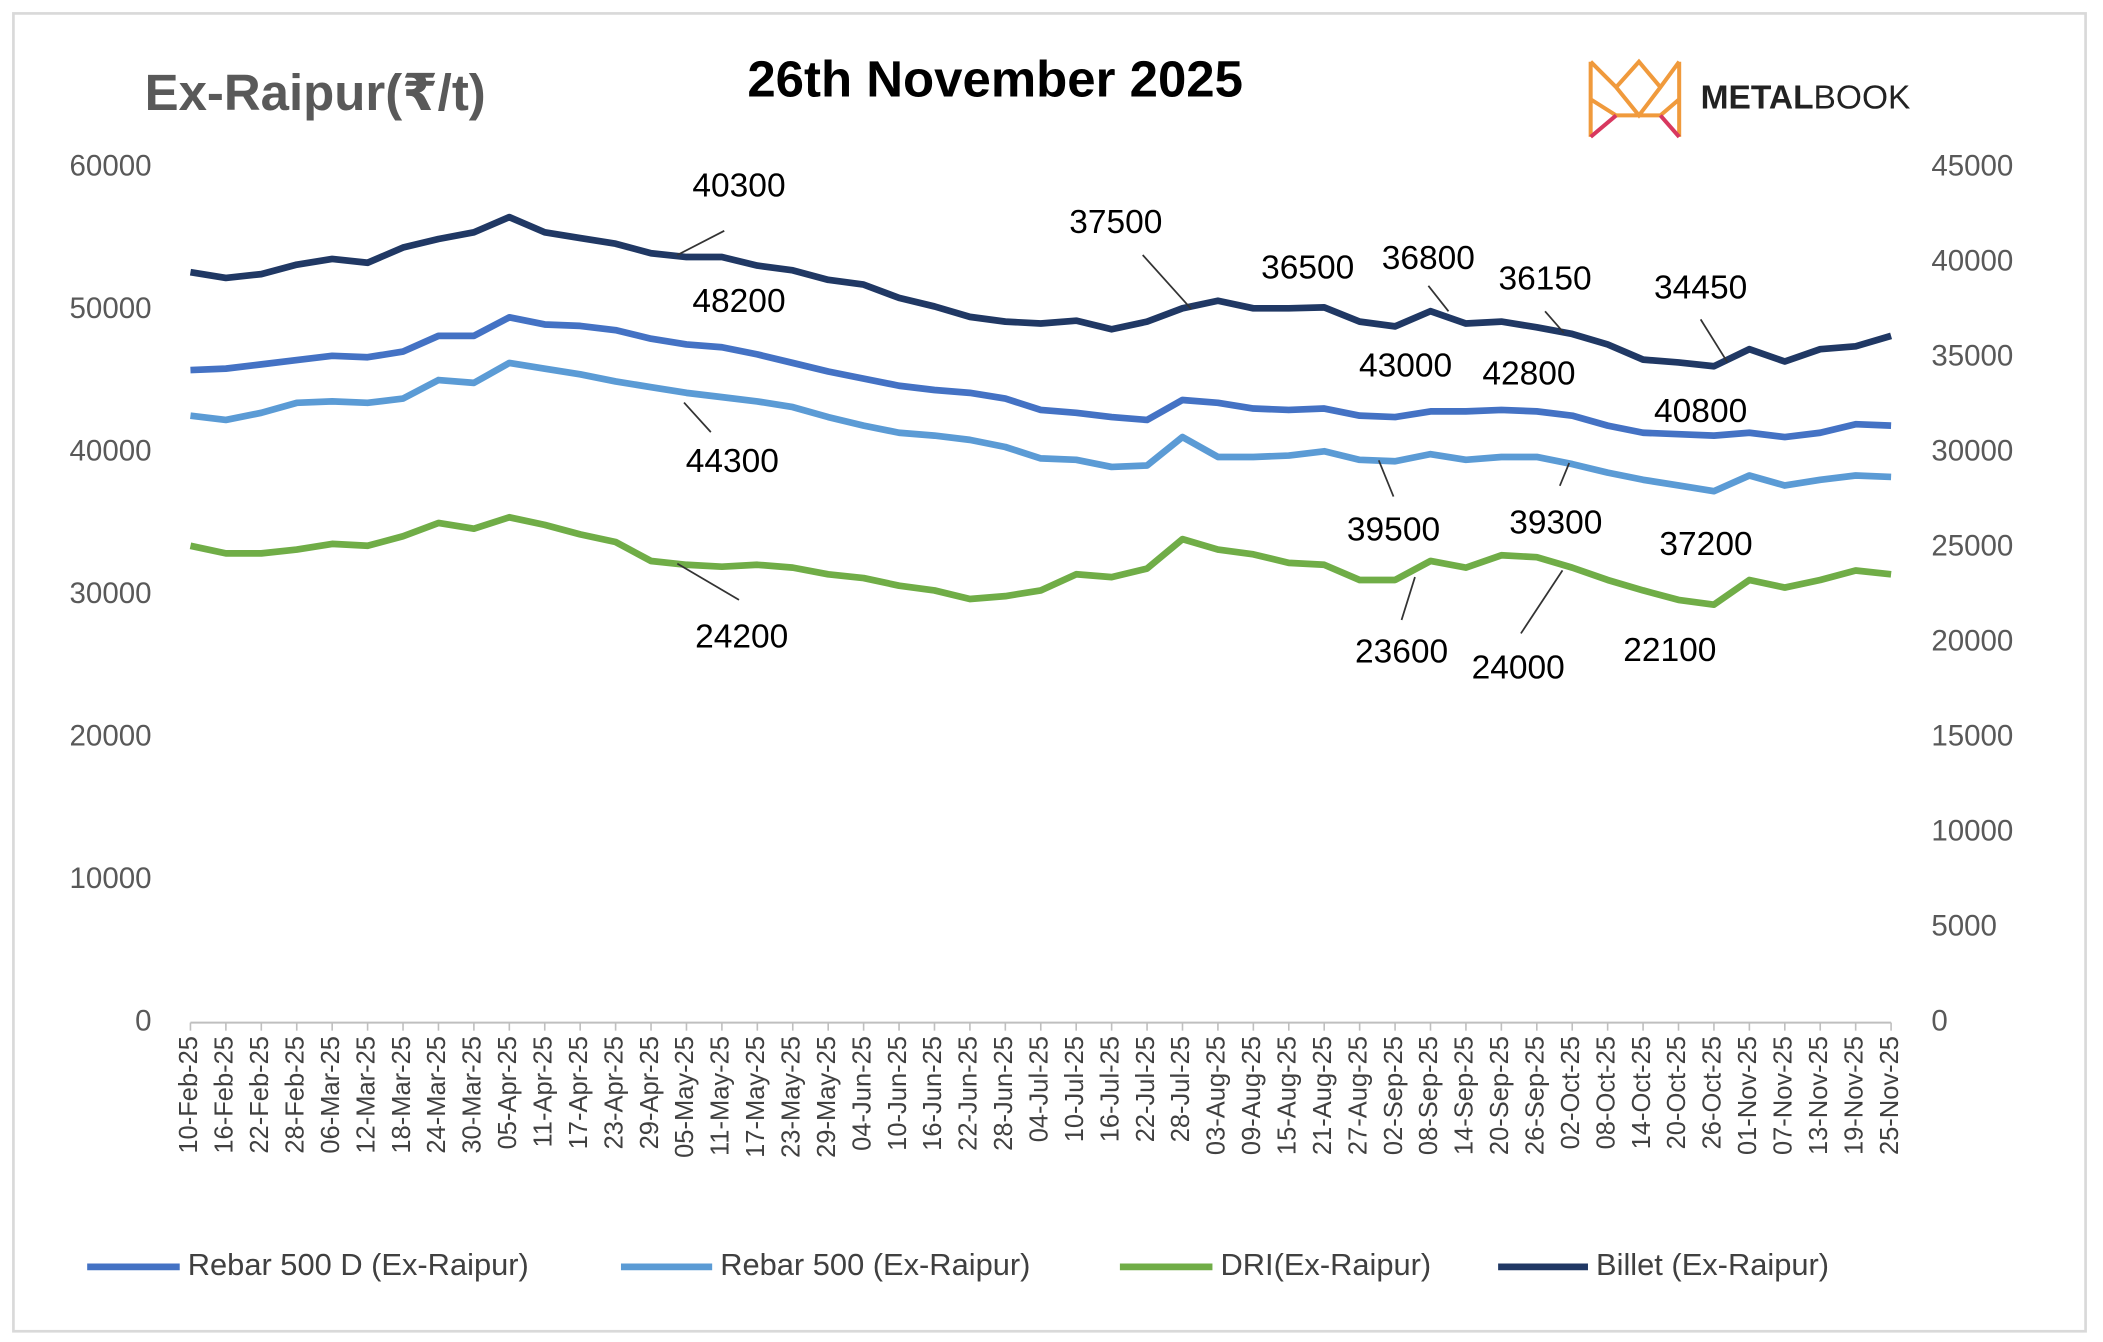 The image size is (2103, 1342). Describe the element at coordinates (358, 1264) in the screenshot. I see `legend-label: Rebar 500 D (Ex-Raipur)` at that location.